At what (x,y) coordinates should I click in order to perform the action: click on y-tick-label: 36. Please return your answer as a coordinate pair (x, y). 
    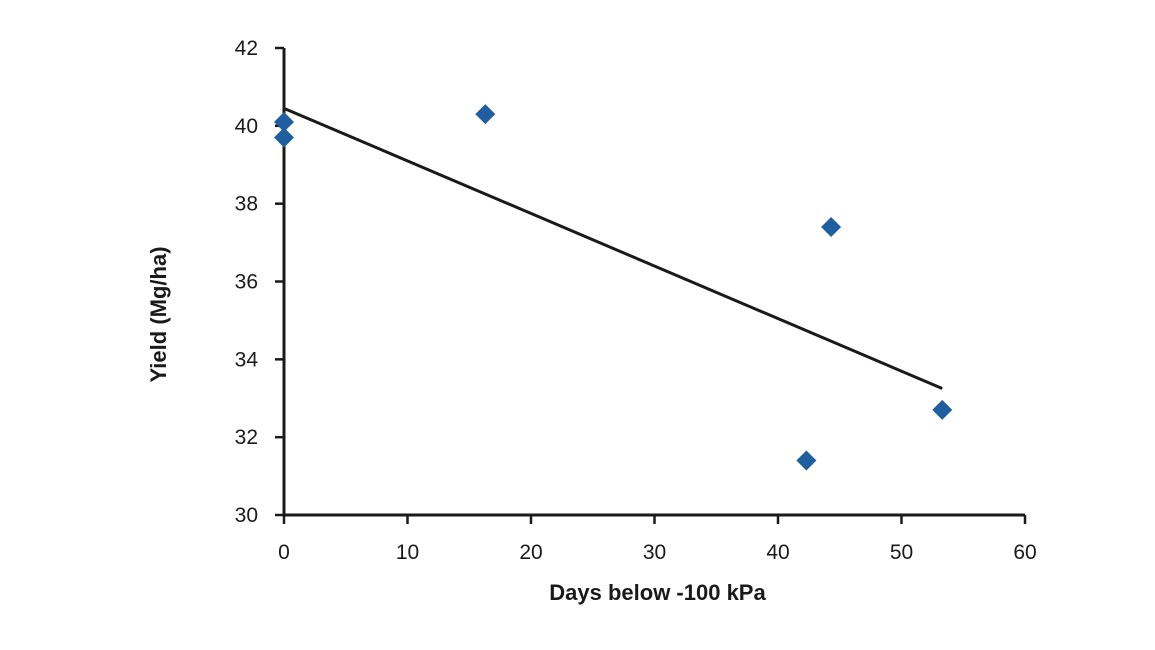
    Looking at the image, I should click on (246, 282).